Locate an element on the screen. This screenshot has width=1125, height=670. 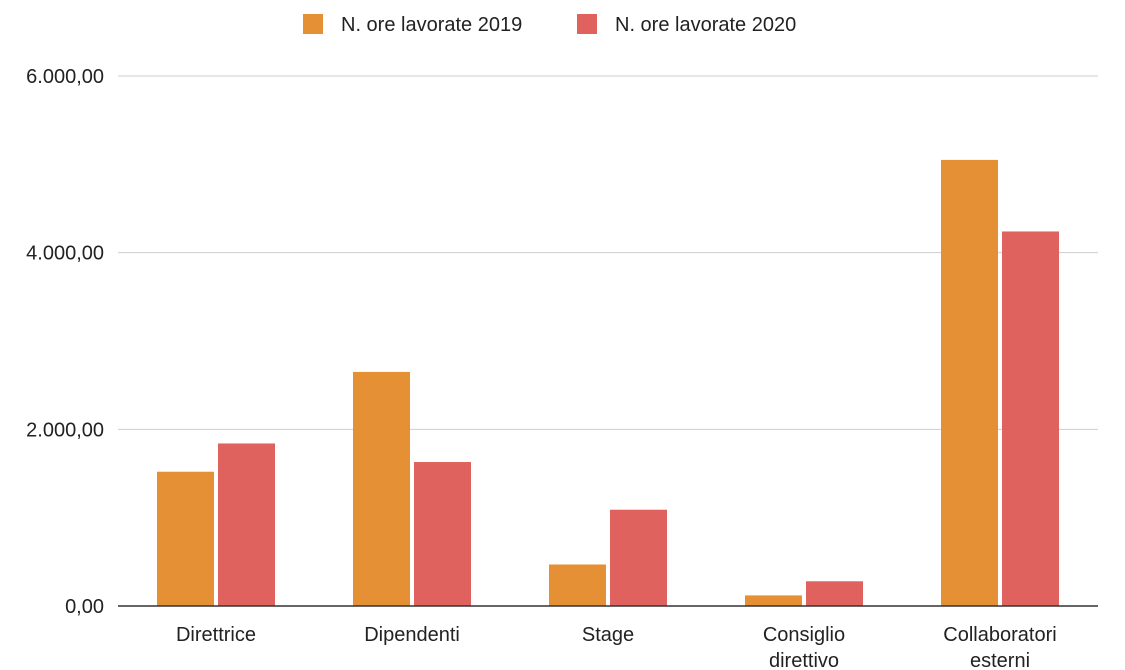
y-tick-label: 2.000,00 is located at coordinates (65, 430).